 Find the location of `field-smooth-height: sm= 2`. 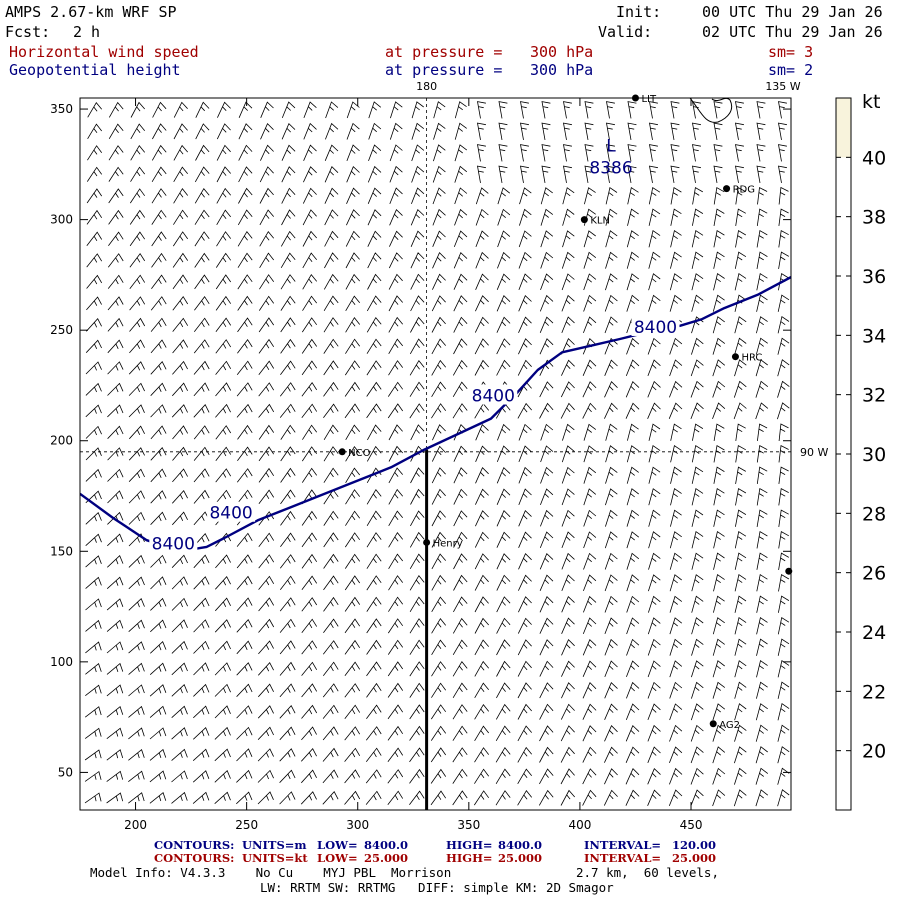

field-smooth-height: sm= 2 is located at coordinates (791, 70).